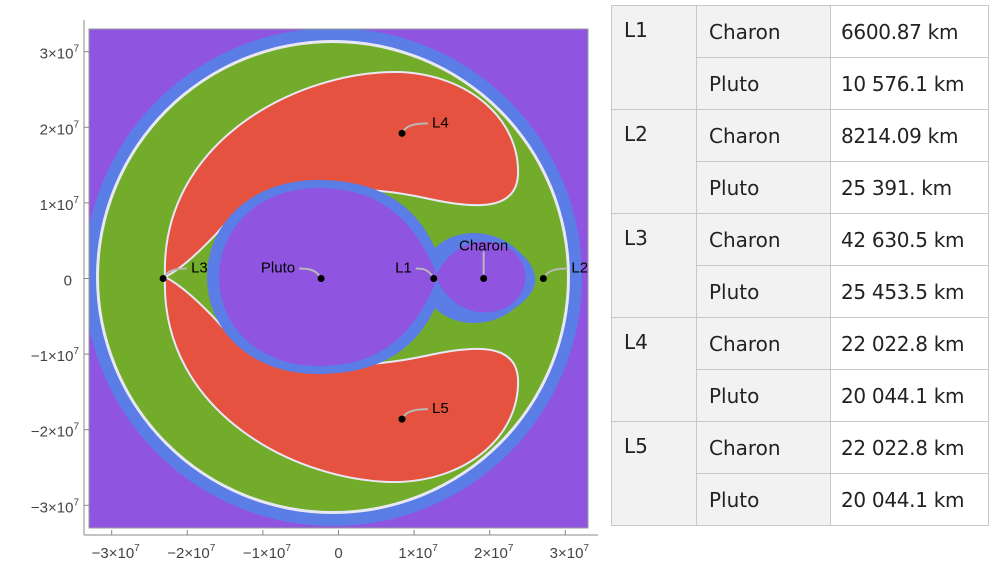 The image size is (1000, 580). What do you see at coordinates (543, 278) in the screenshot?
I see `l2-marker` at bounding box center [543, 278].